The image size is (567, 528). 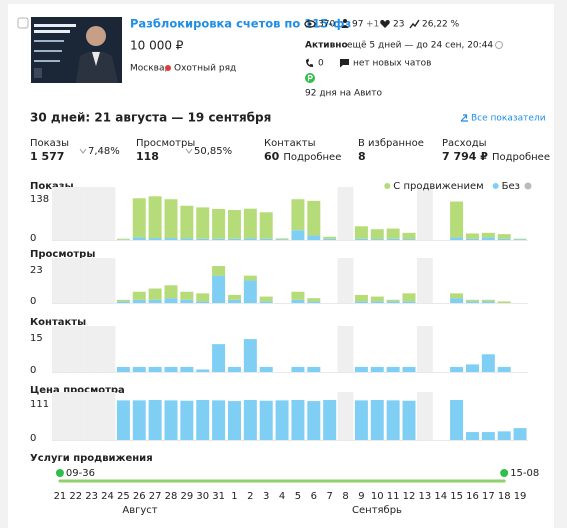 I want to click on x-tick-label: 22, so click(x=75, y=496).